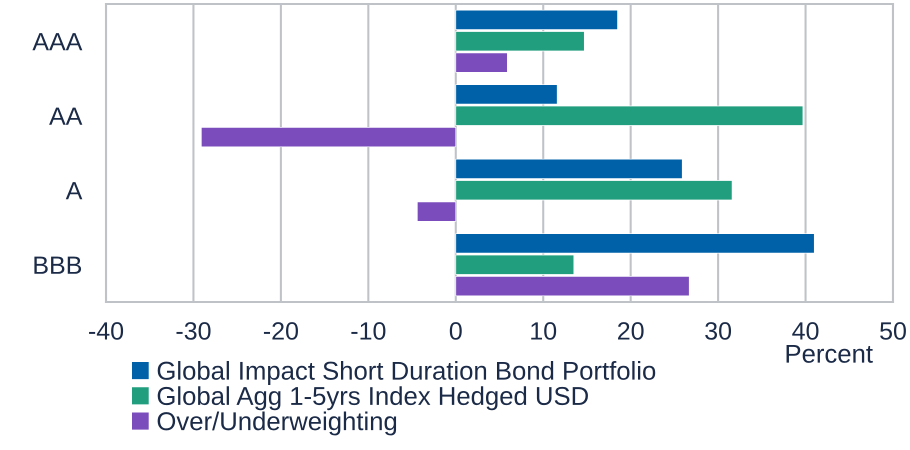 Image resolution: width=910 pixels, height=450 pixels. I want to click on x-tick-label: -30, so click(193, 331).